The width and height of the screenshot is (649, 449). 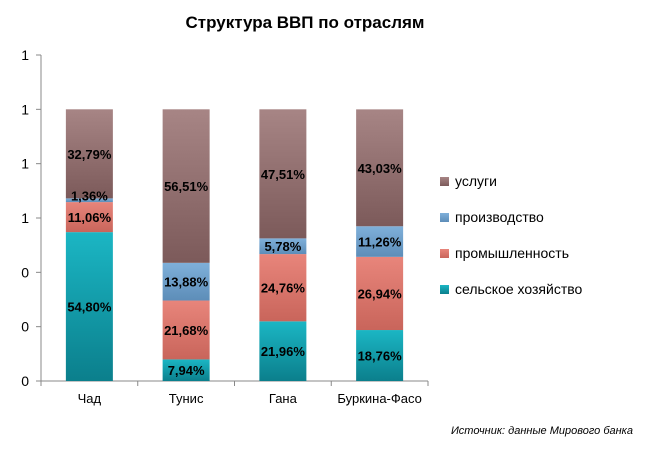 I want to click on data-label: 32,79%, so click(x=89, y=154).